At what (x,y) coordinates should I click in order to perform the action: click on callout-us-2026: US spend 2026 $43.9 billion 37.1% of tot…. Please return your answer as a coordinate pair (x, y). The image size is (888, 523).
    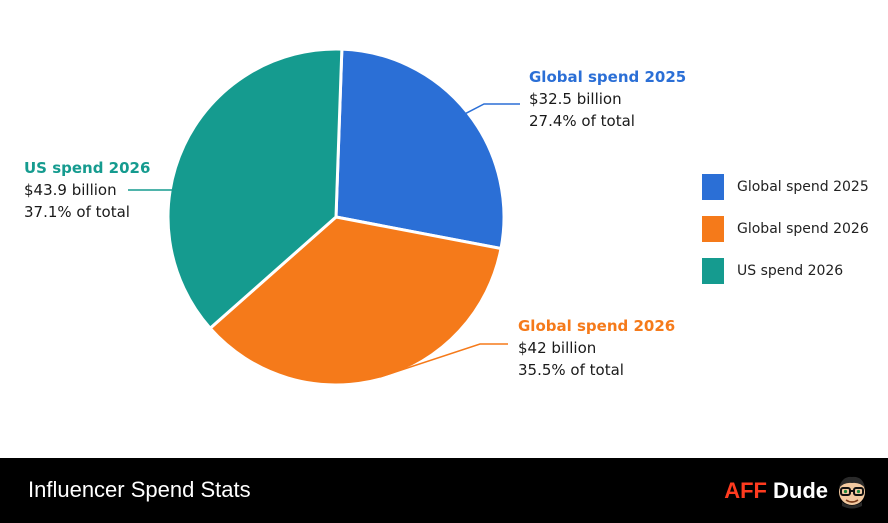
    Looking at the image, I should click on (87, 190).